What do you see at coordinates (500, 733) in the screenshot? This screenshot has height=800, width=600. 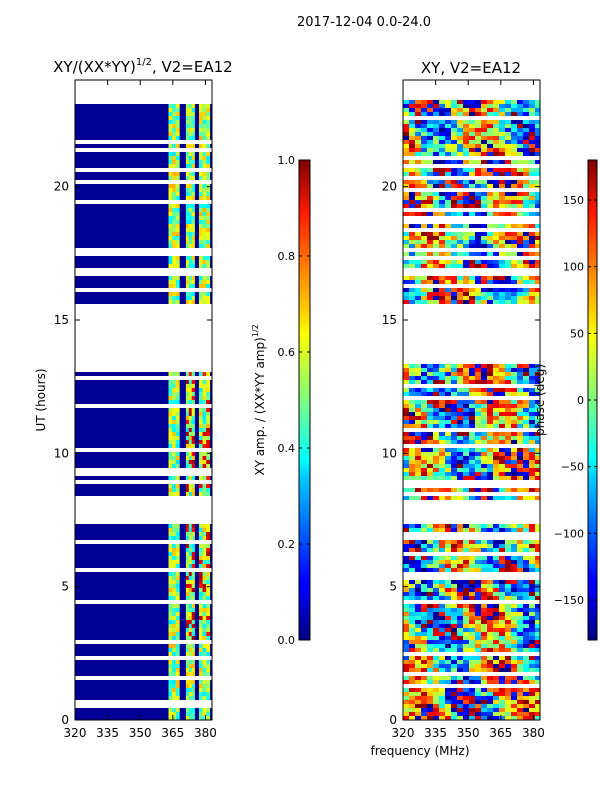 I see `x-tick-label: 365` at bounding box center [500, 733].